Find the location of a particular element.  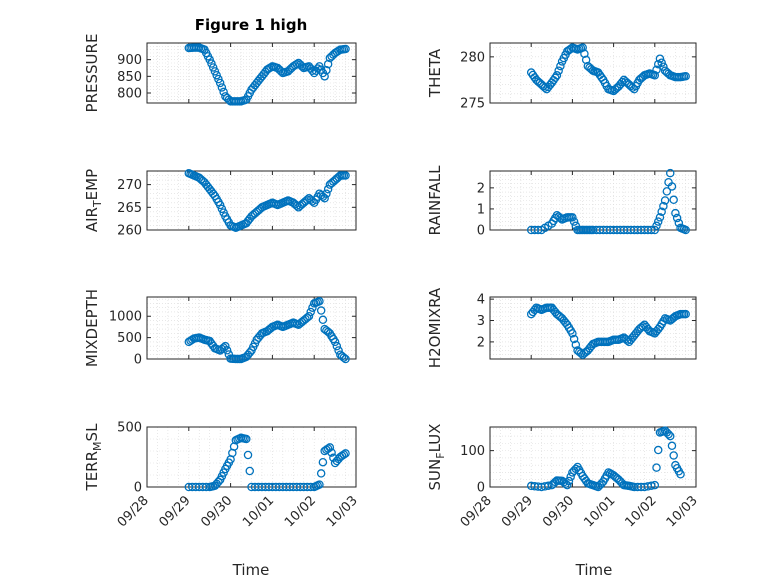

y-tick-label: 1 is located at coordinates (481, 209).